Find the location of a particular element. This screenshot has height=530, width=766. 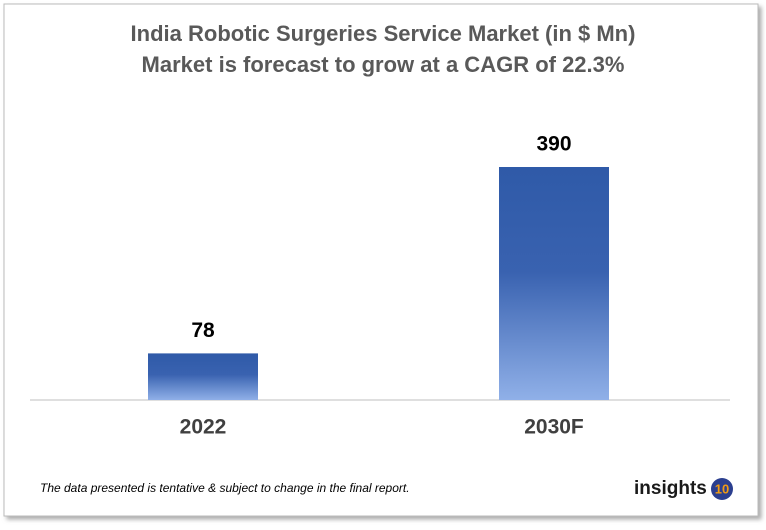

logo-text: insights is located at coordinates (670, 488).